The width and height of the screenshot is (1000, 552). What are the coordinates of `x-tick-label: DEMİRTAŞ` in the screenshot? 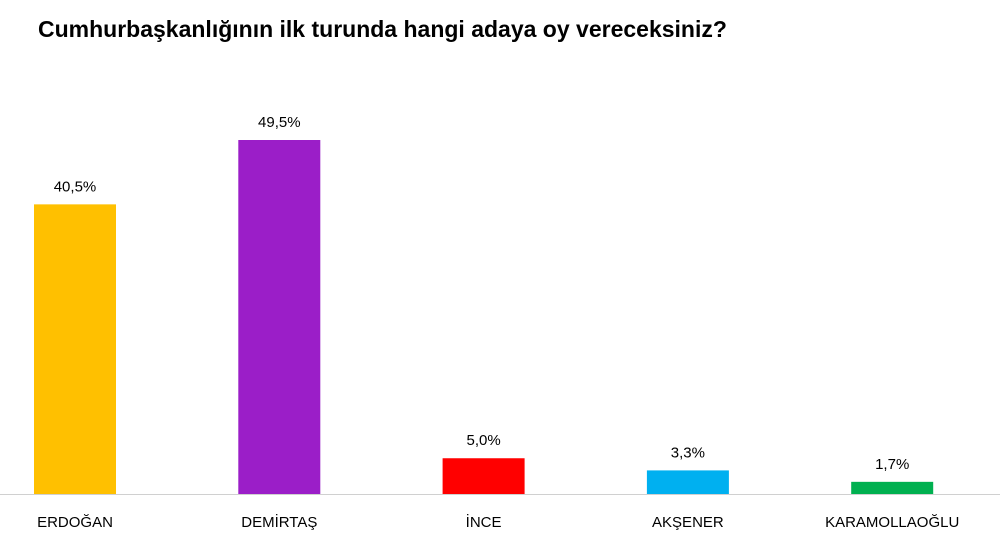 It's located at (279, 522).